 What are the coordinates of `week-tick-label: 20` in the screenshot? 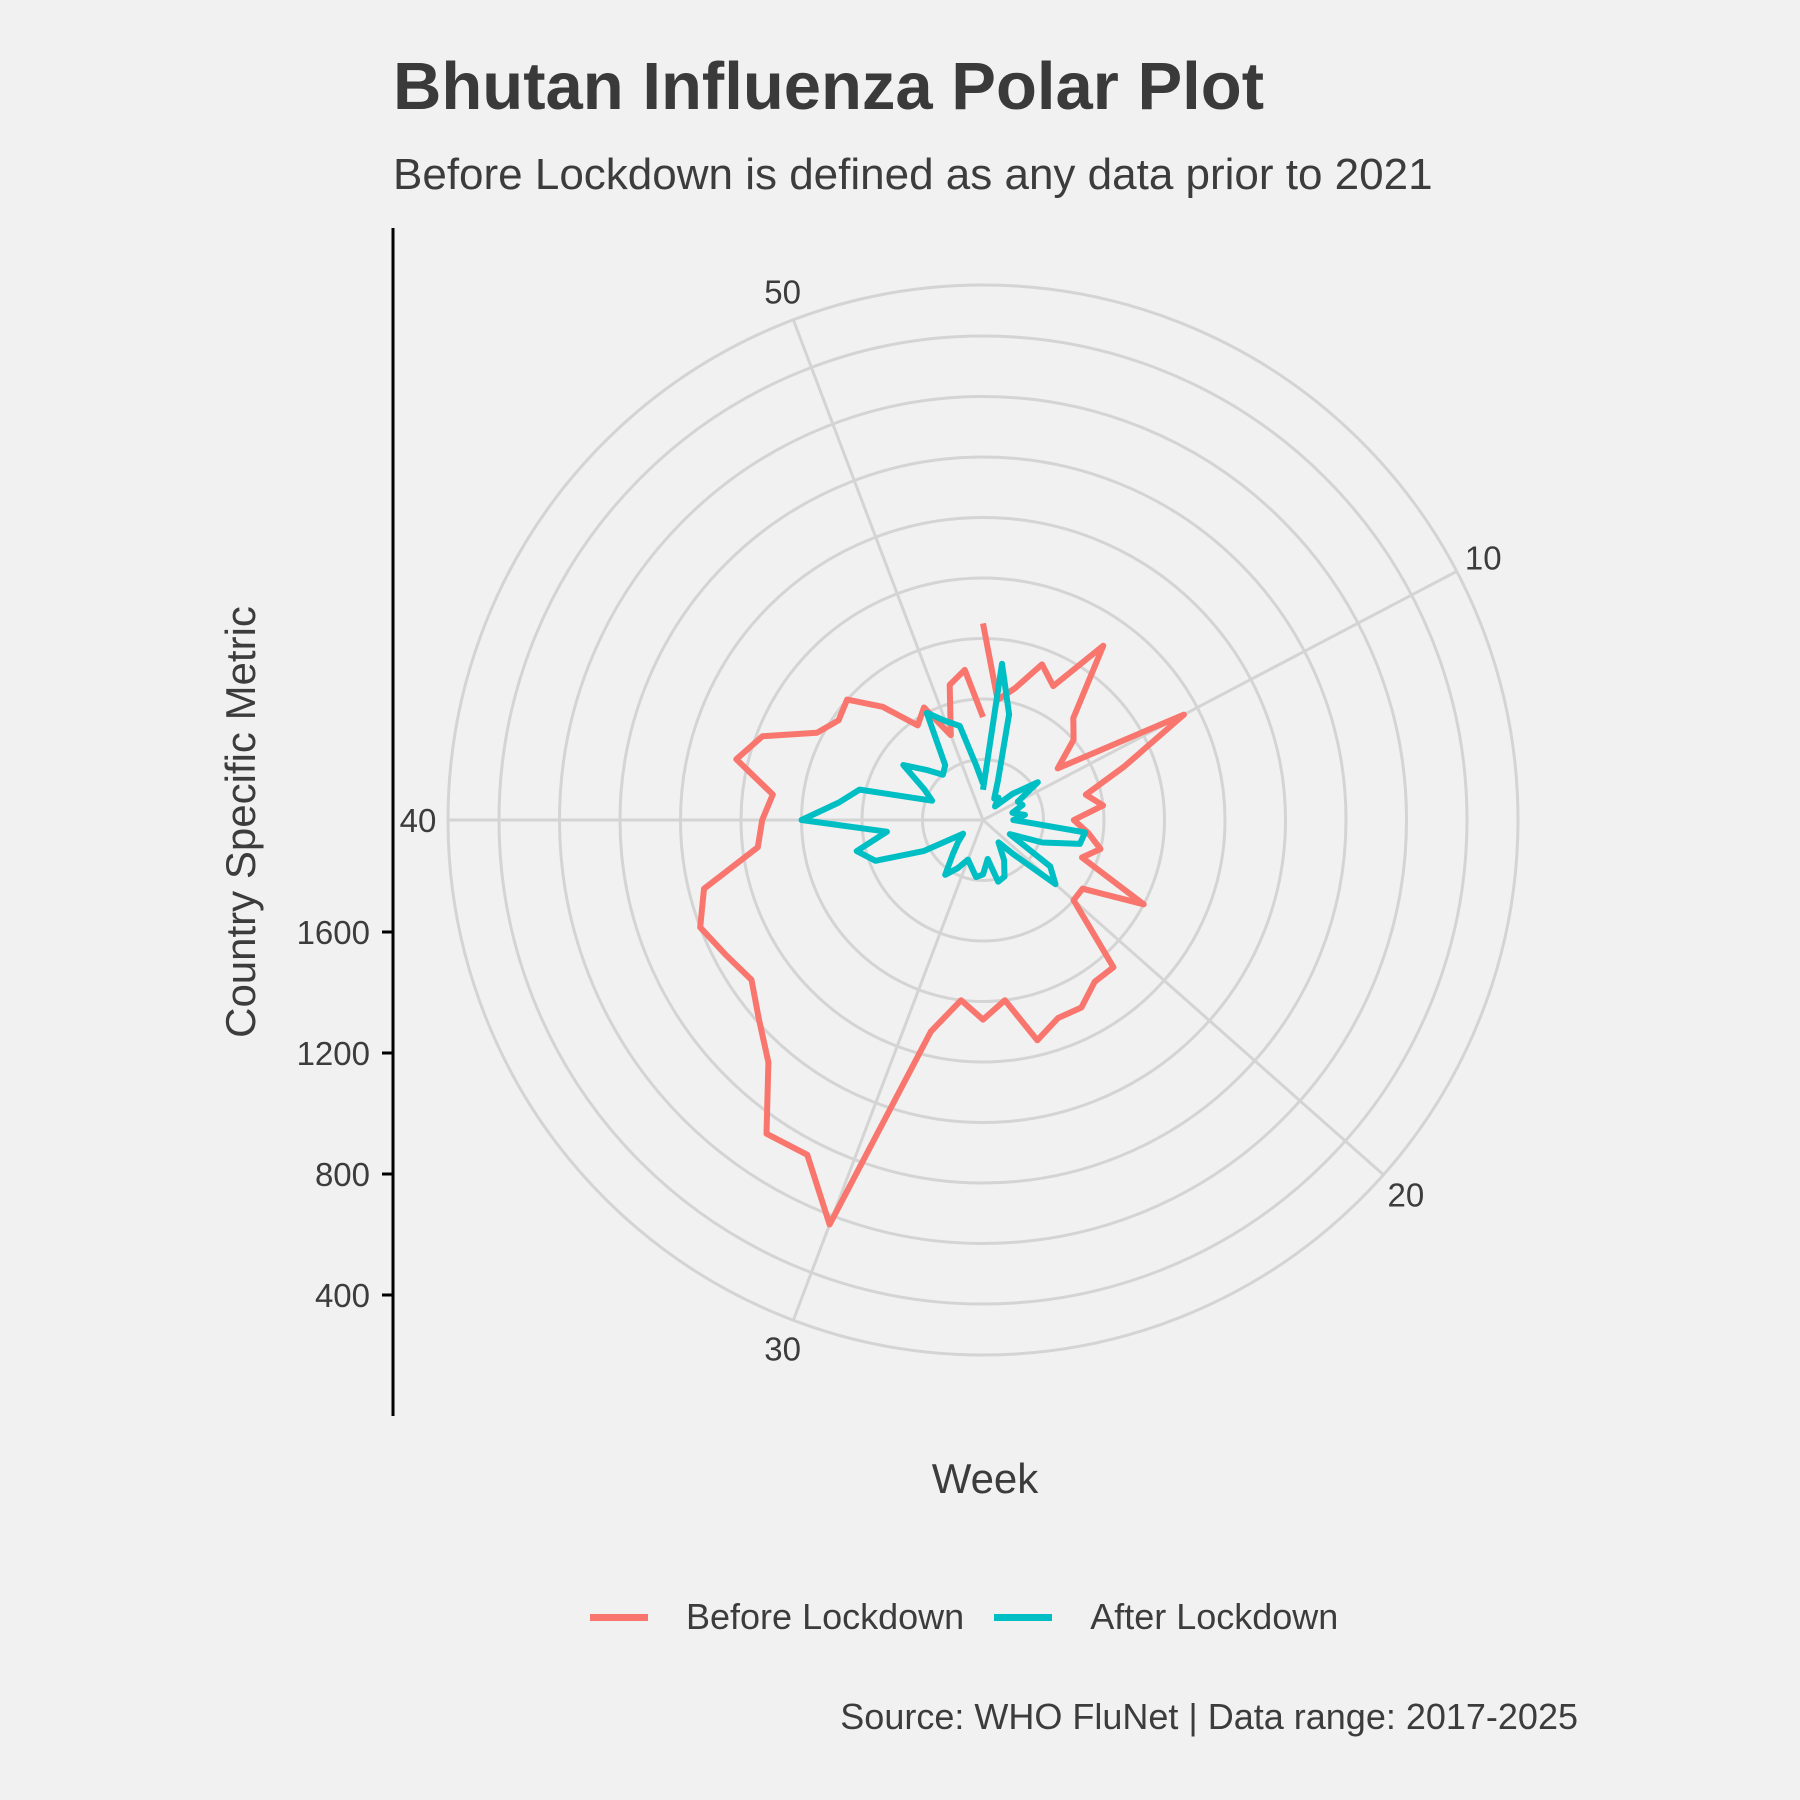 It's located at (1406, 1195).